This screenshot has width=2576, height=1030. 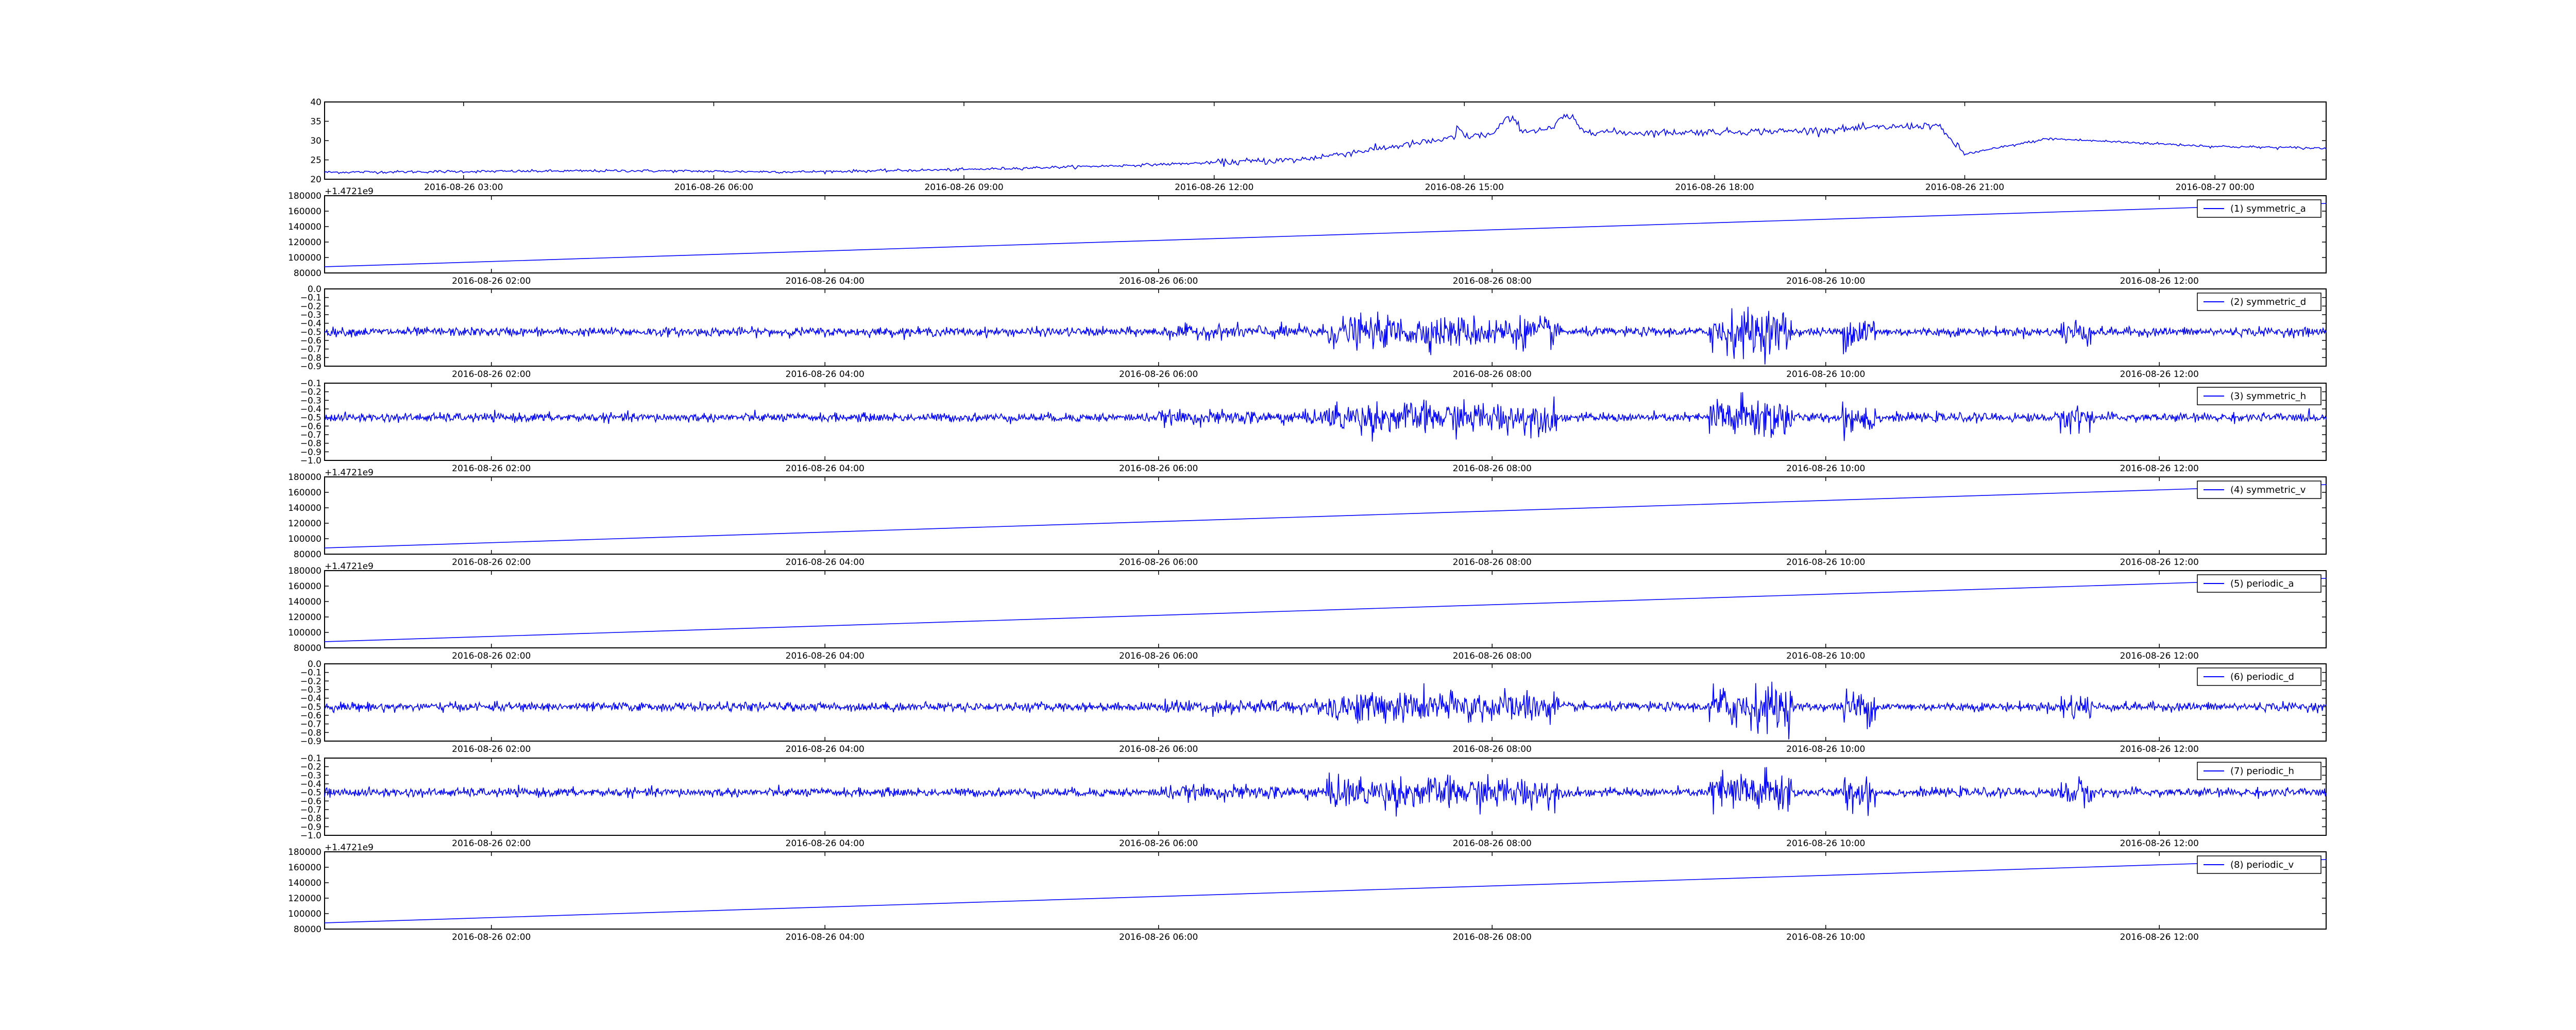 I want to click on x-tick-label: 2016-08-26 09:00, so click(x=963, y=188).